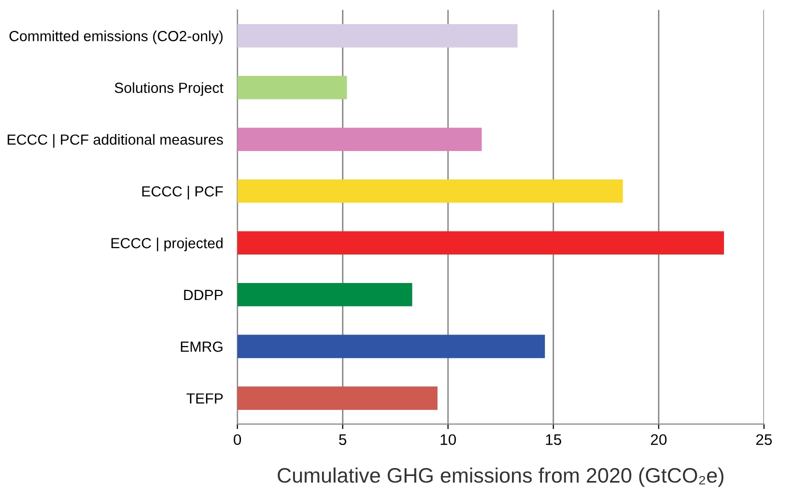 Image resolution: width=786 pixels, height=496 pixels. I want to click on y-tick-label: DDPP, so click(203, 295).